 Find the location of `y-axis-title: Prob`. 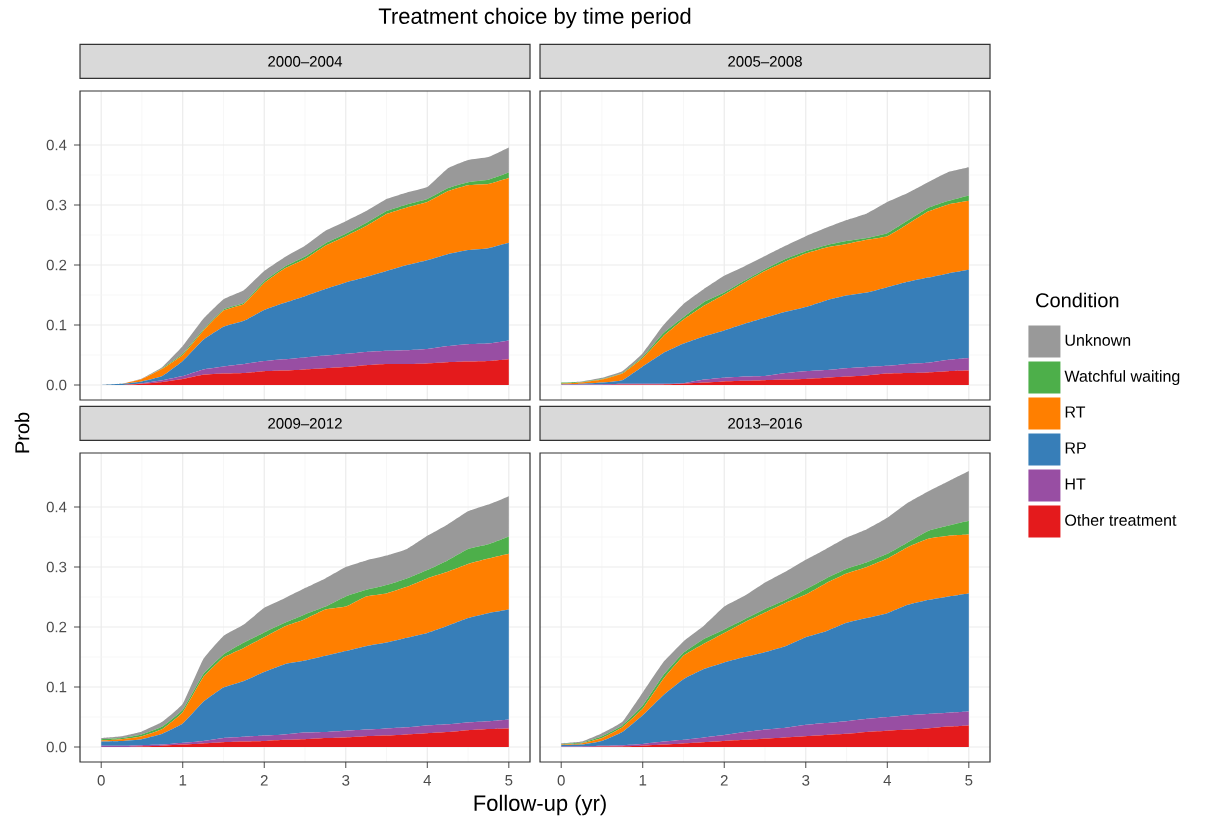

y-axis-title: Prob is located at coordinates (22, 432).